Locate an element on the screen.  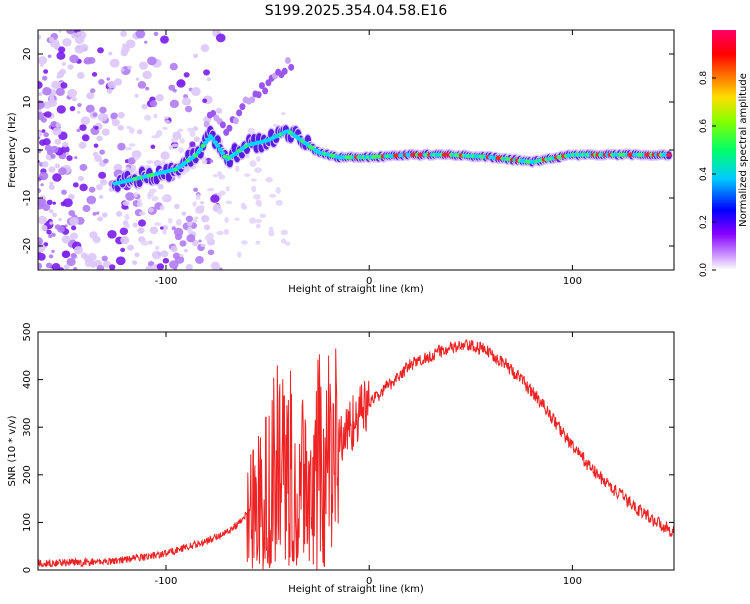
x-tick-label: 100 is located at coordinates (572, 581).